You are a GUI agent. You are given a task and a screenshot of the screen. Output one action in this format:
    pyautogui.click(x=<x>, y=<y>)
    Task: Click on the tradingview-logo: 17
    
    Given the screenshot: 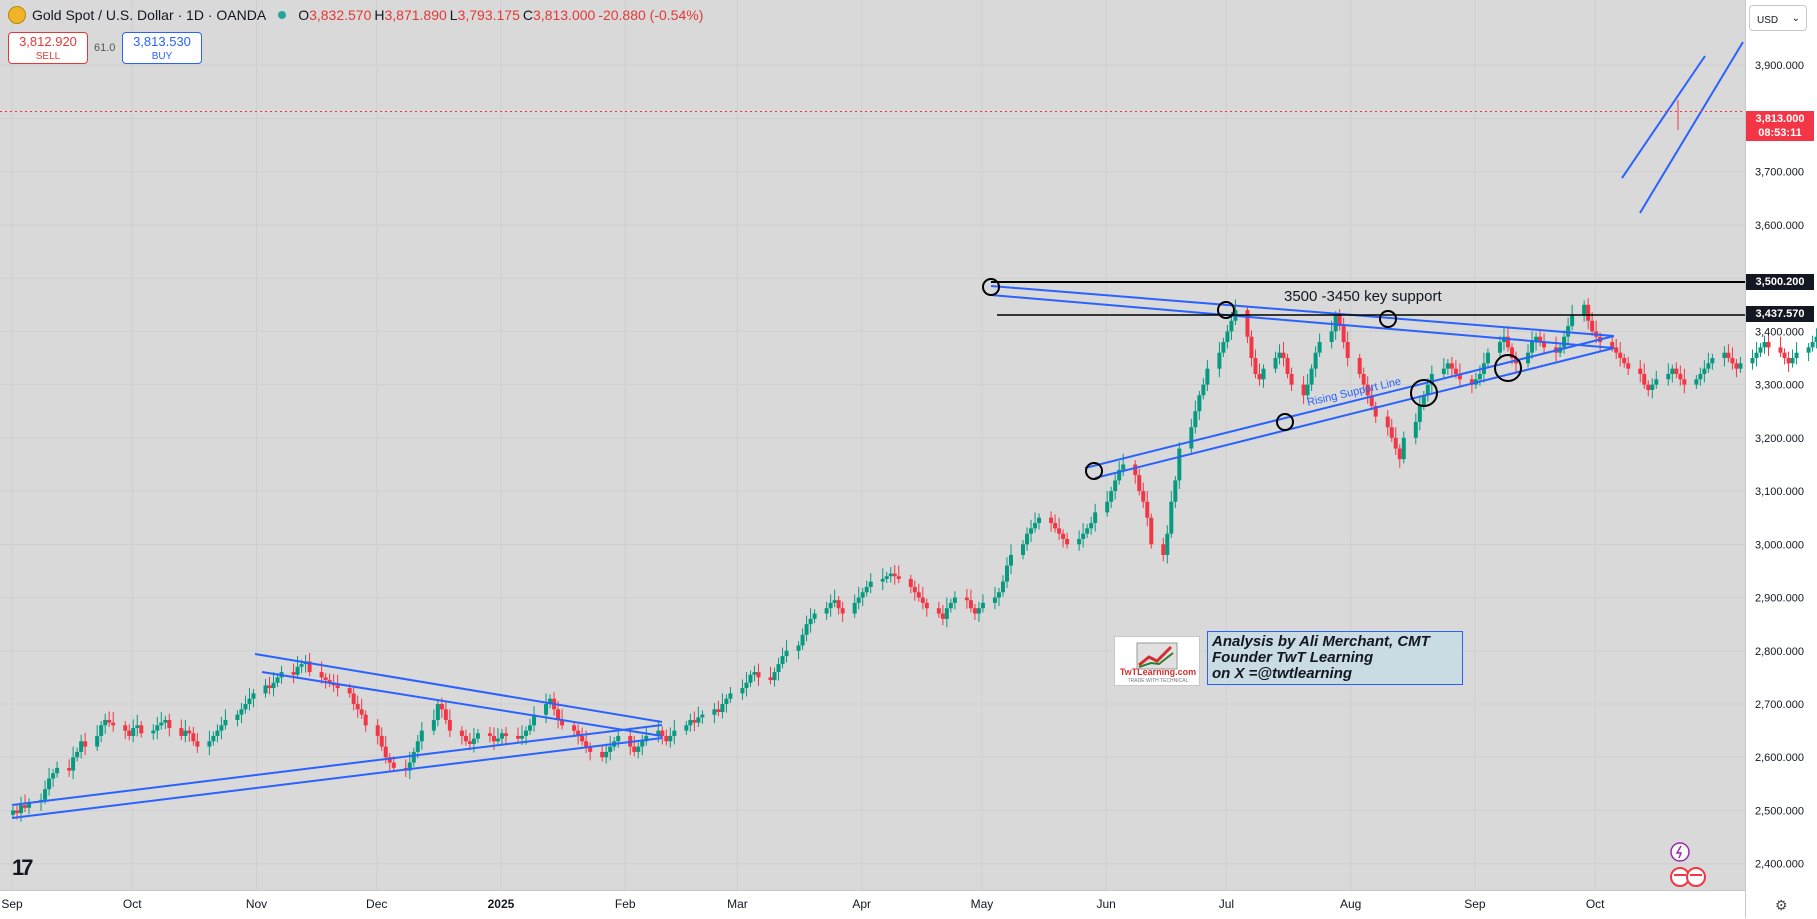 What is the action you would take?
    pyautogui.click(x=23, y=867)
    